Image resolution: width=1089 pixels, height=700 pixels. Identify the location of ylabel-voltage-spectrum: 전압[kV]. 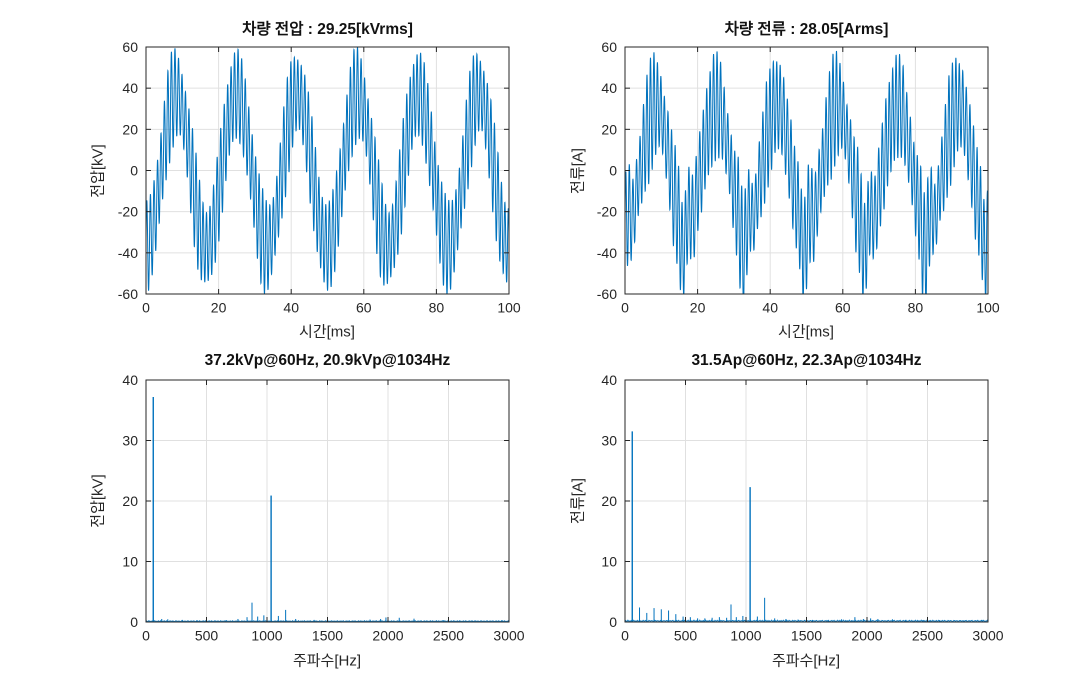
(98, 501).